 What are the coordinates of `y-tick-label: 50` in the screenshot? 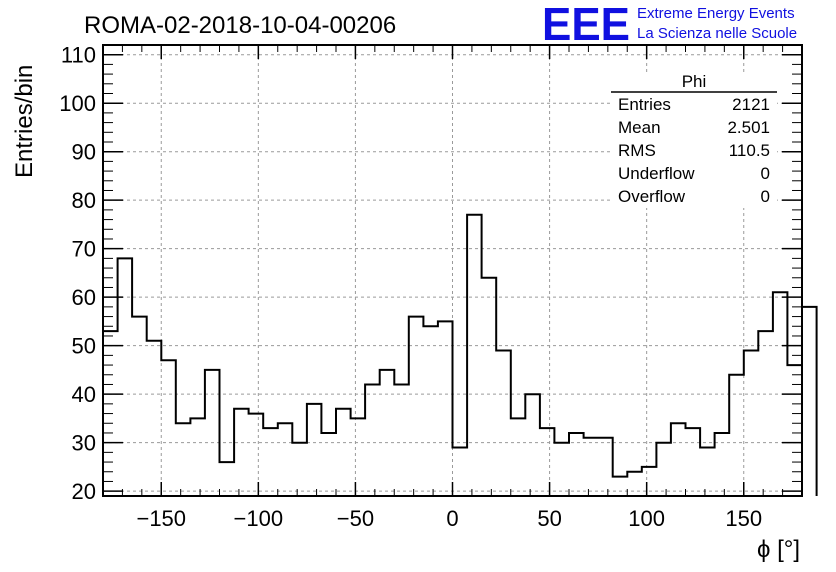 It's located at (84, 346).